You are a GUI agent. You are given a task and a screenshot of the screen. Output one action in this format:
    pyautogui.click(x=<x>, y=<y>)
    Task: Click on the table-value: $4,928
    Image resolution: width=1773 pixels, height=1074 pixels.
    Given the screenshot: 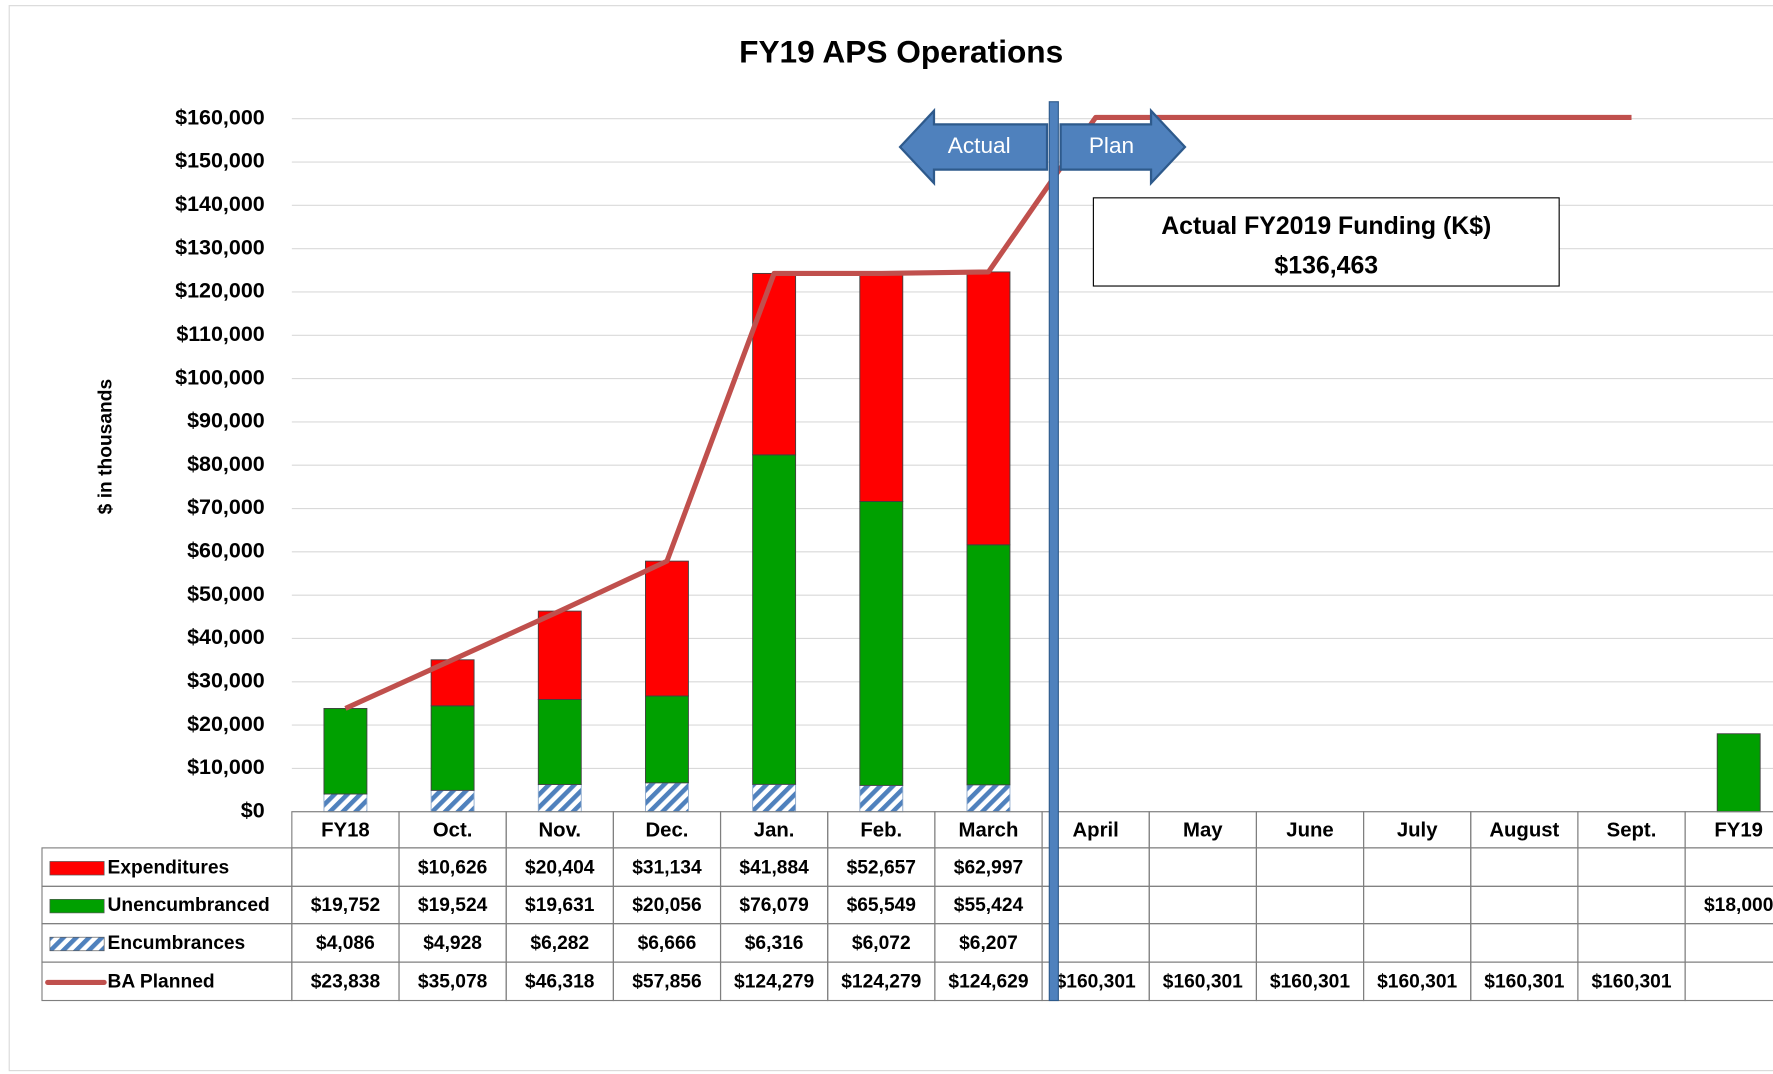 What is the action you would take?
    pyautogui.click(x=452, y=943)
    